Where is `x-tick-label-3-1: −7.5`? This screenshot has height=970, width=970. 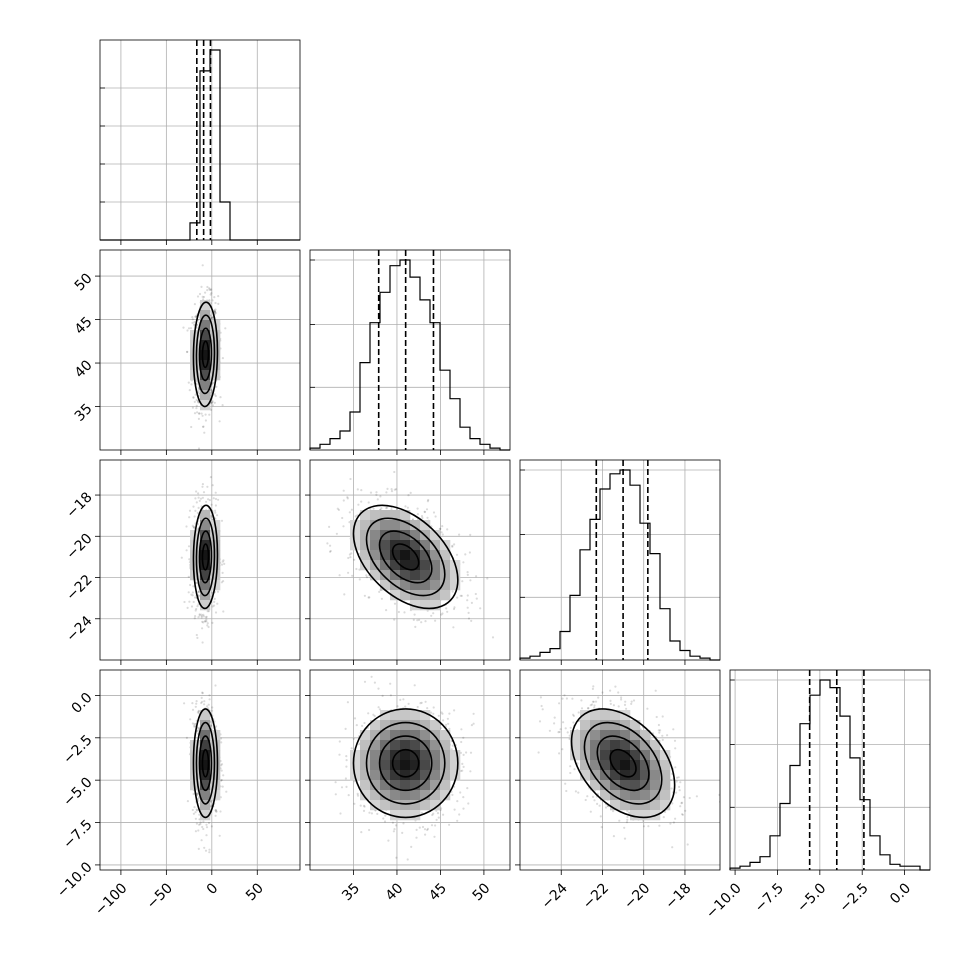
x-tick-label-3-1: −7.5 is located at coordinates (769, 897).